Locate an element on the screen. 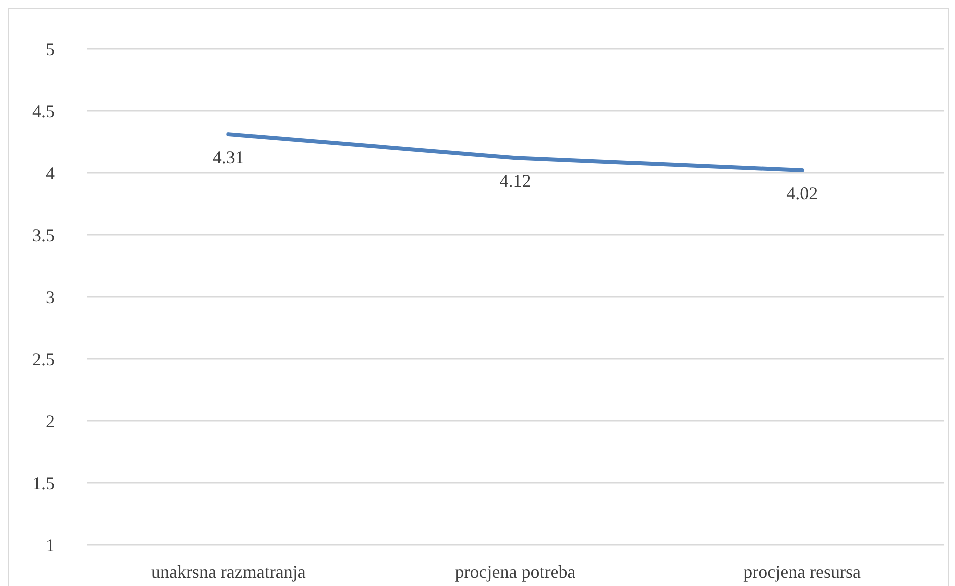 The height and width of the screenshot is (586, 955). x-tick-label: procjena potreba is located at coordinates (515, 572).